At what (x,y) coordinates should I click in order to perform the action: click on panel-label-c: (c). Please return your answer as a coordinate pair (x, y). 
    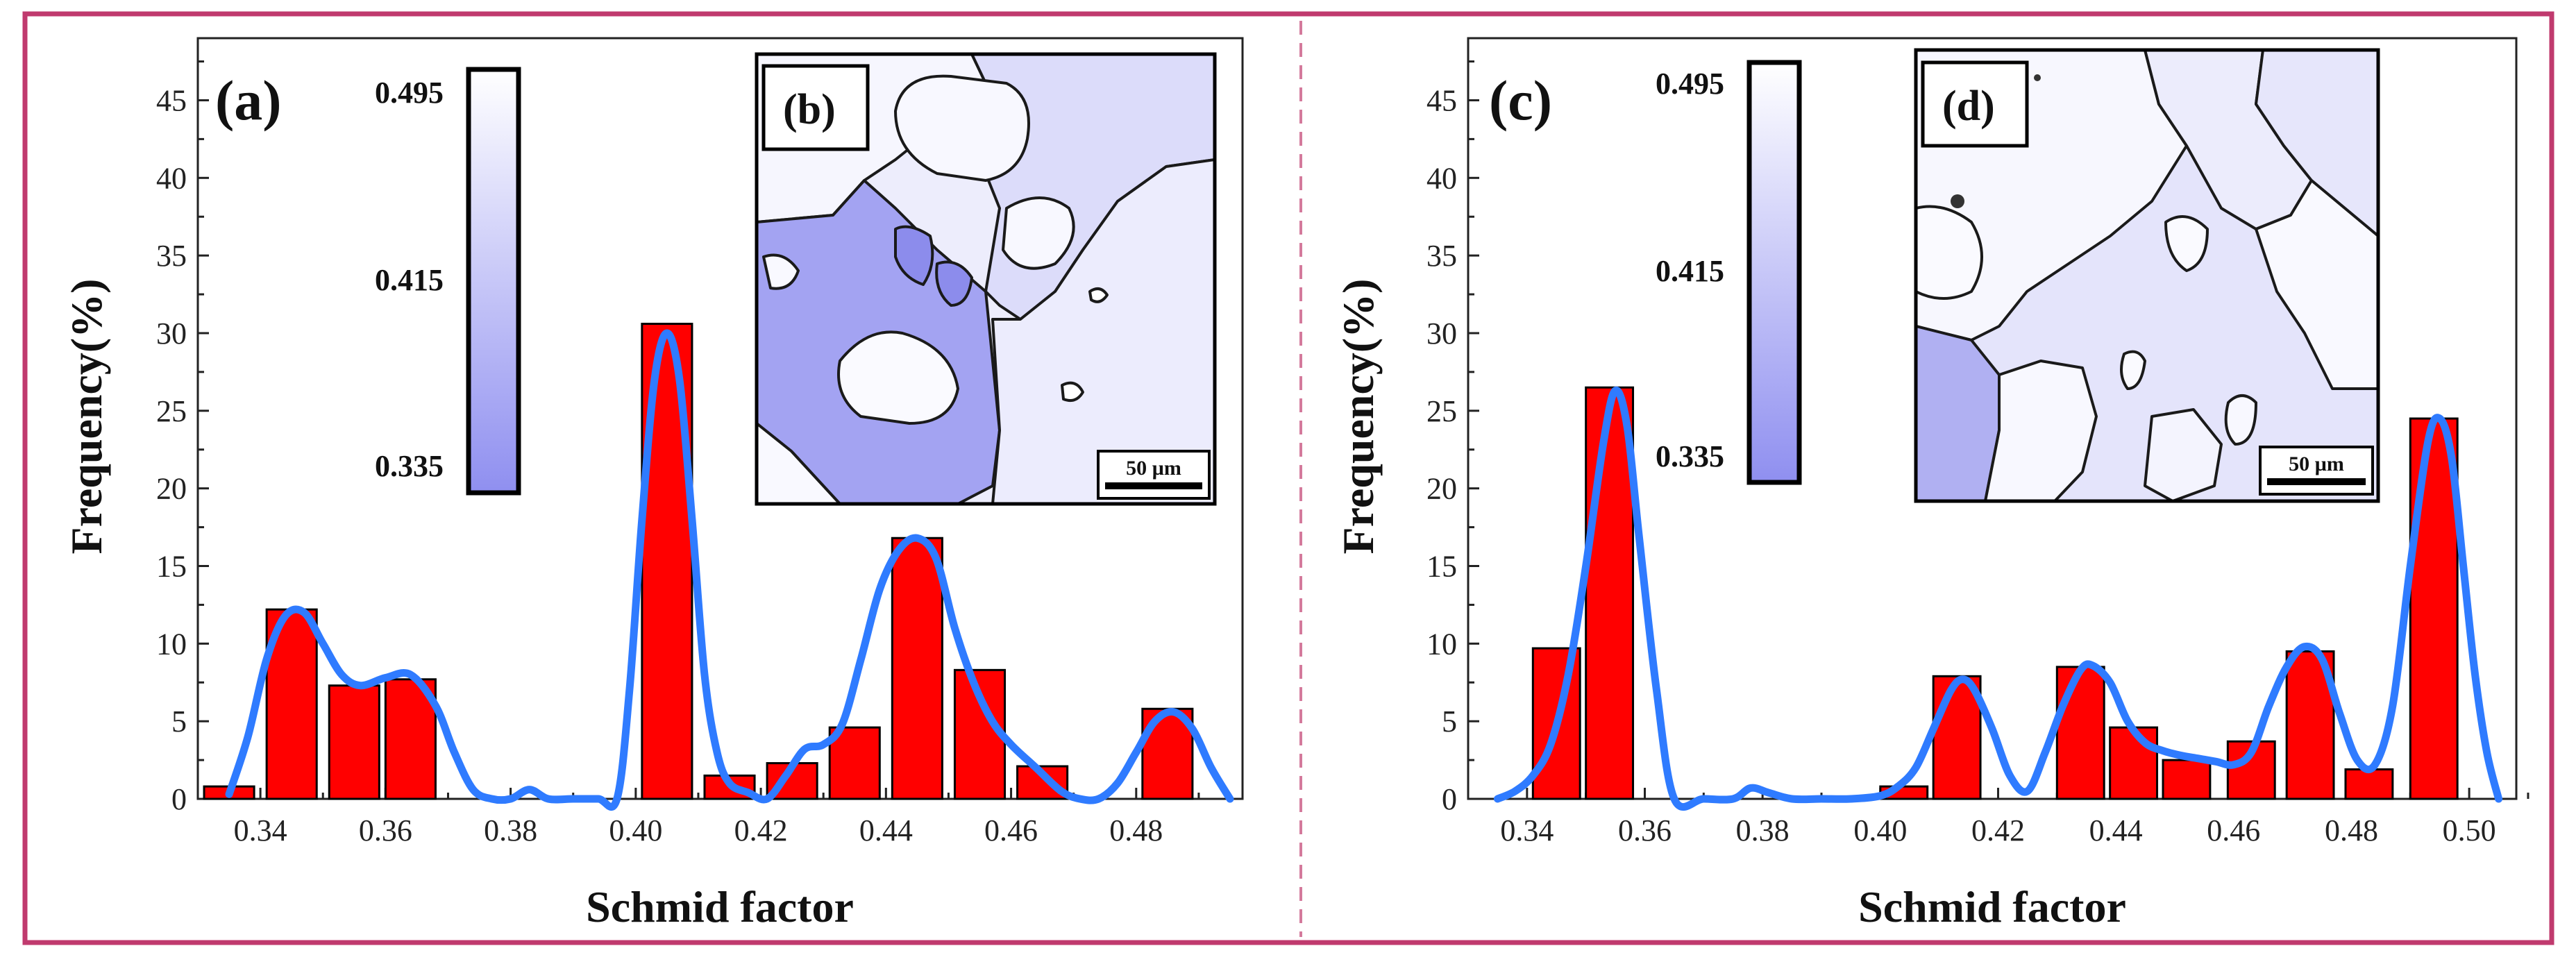
    Looking at the image, I should click on (1520, 100).